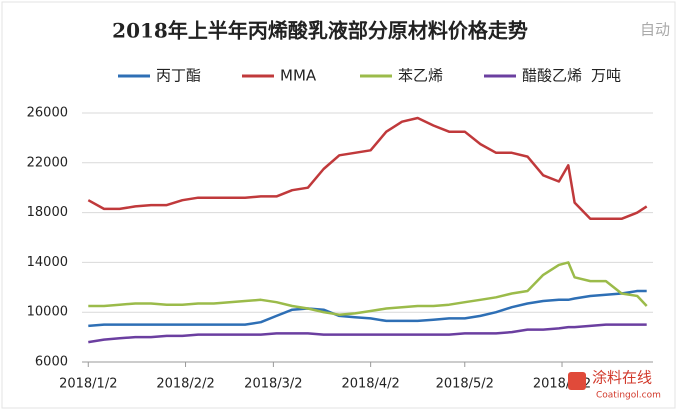 The height and width of the screenshot is (410, 677). I want to click on y-tick-label: 22000, so click(47, 162).